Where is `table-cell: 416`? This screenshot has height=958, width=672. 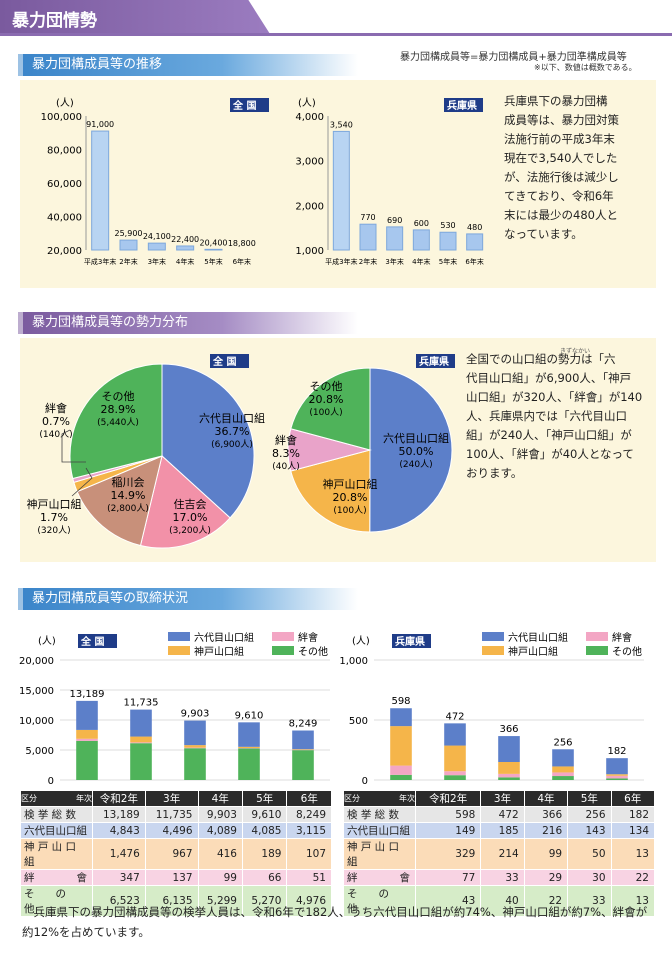
table-cell: 416 is located at coordinates (220, 854).